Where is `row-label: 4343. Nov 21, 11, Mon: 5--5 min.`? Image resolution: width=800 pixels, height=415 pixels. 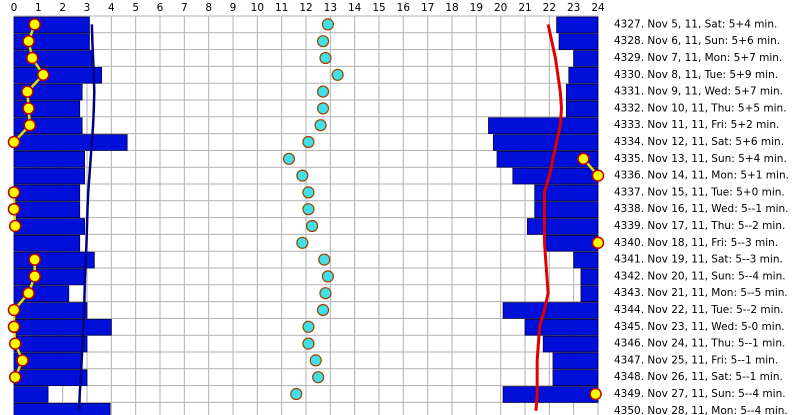
row-label: 4343. Nov 21, 11, Mon: 5--5 min. is located at coordinates (701, 293).